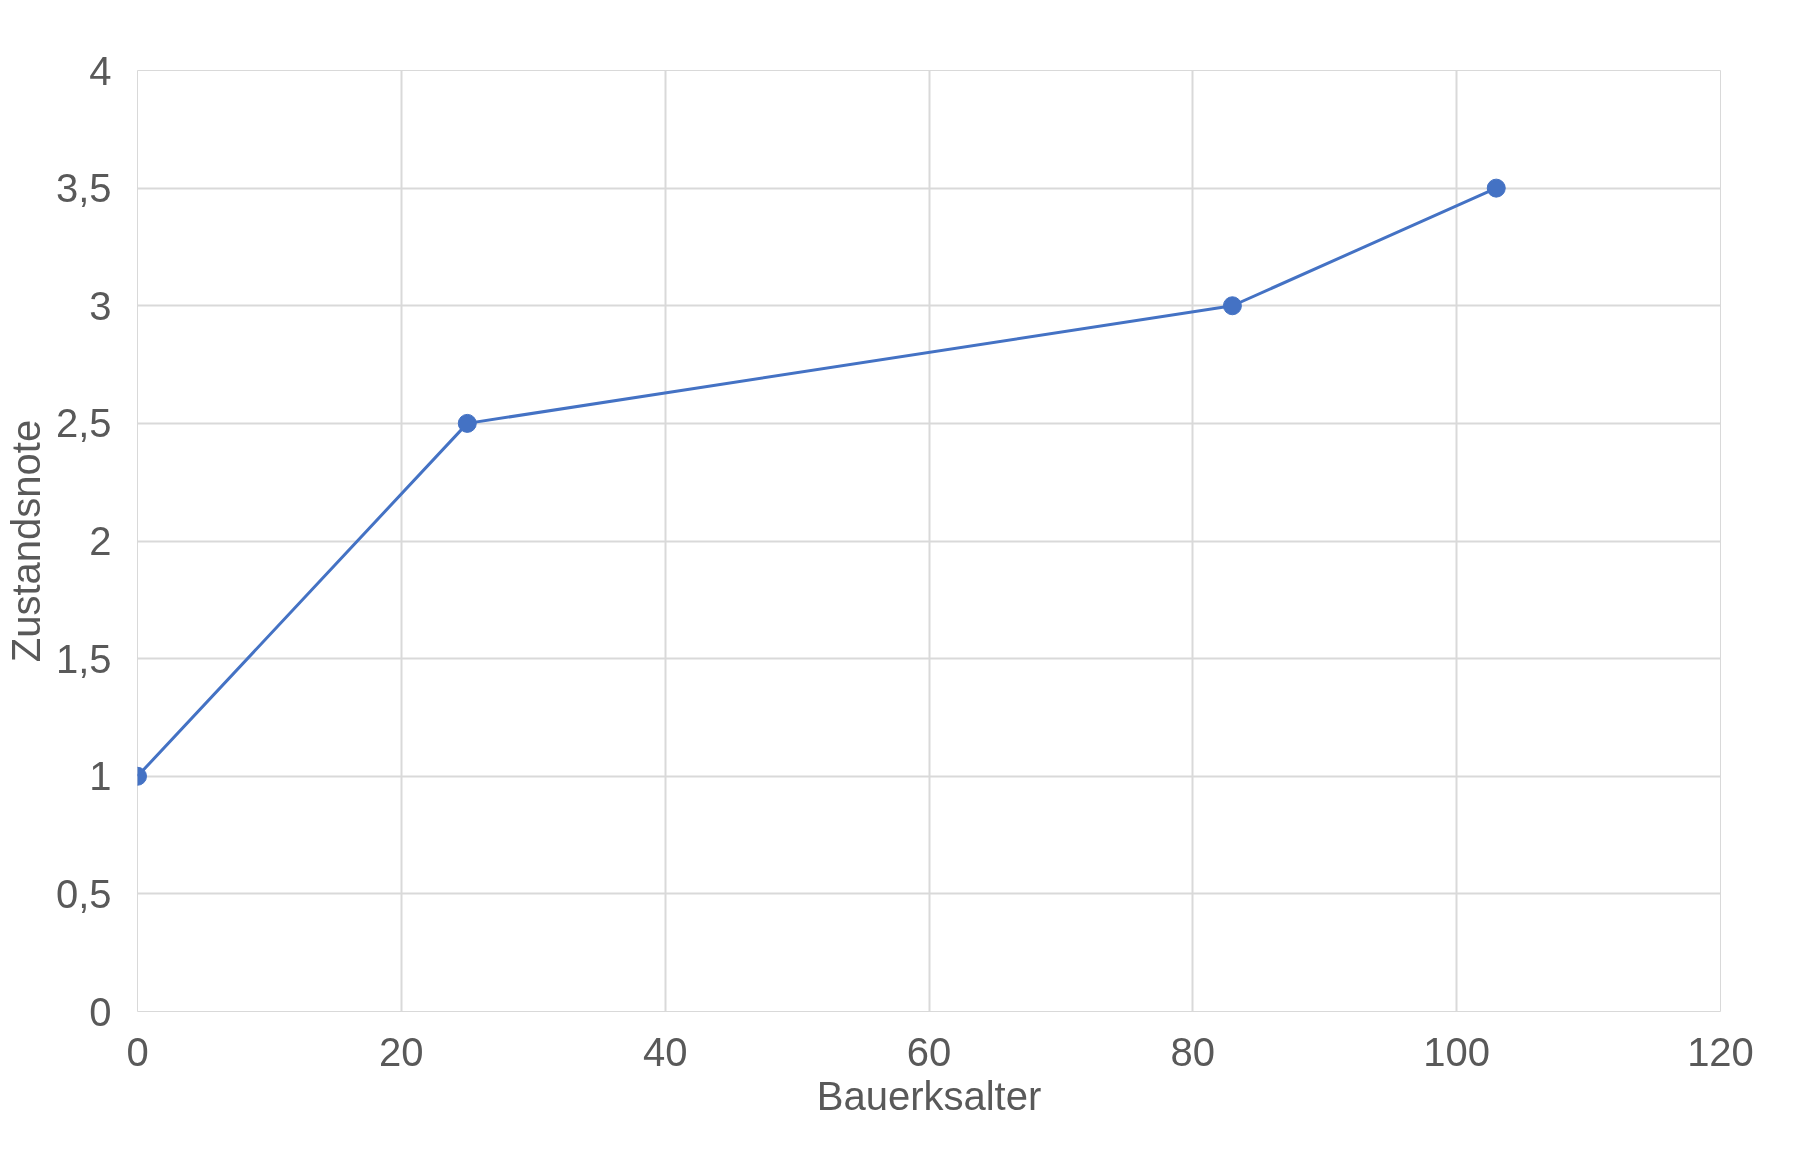 The height and width of the screenshot is (1152, 1808). I want to click on y-tick-label: 2,5, so click(83, 423).